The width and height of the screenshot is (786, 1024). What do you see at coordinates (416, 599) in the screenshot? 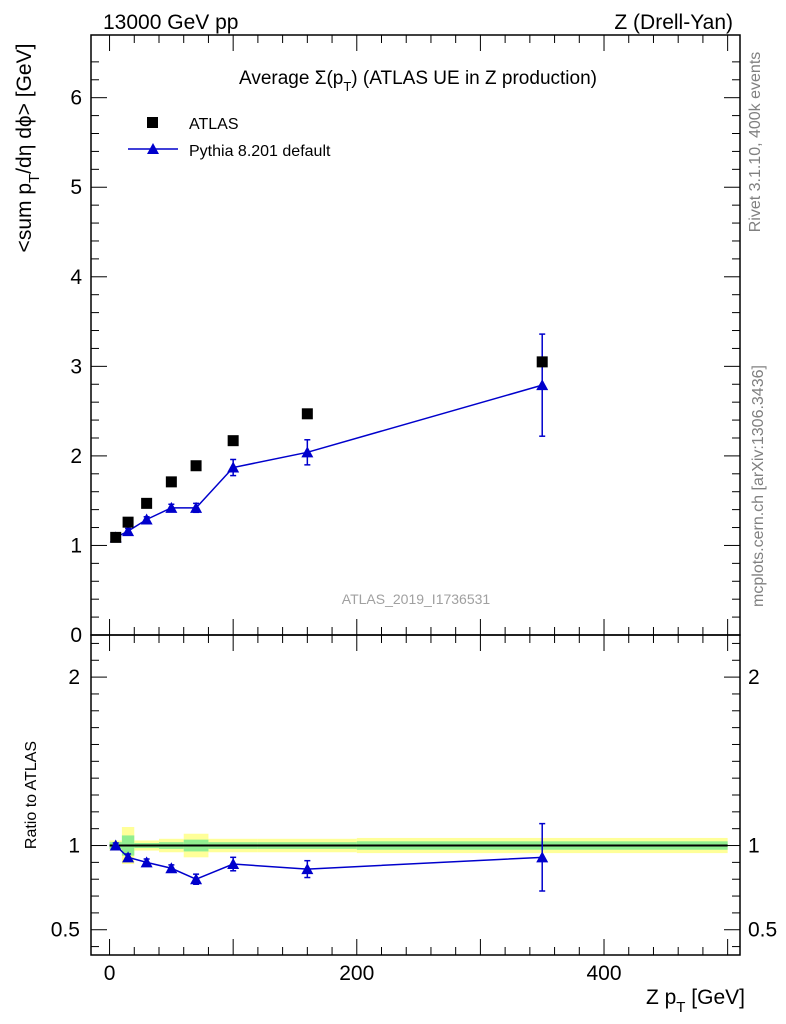
I see `analysis-watermark: ATLAS_2019_I1736531` at bounding box center [416, 599].